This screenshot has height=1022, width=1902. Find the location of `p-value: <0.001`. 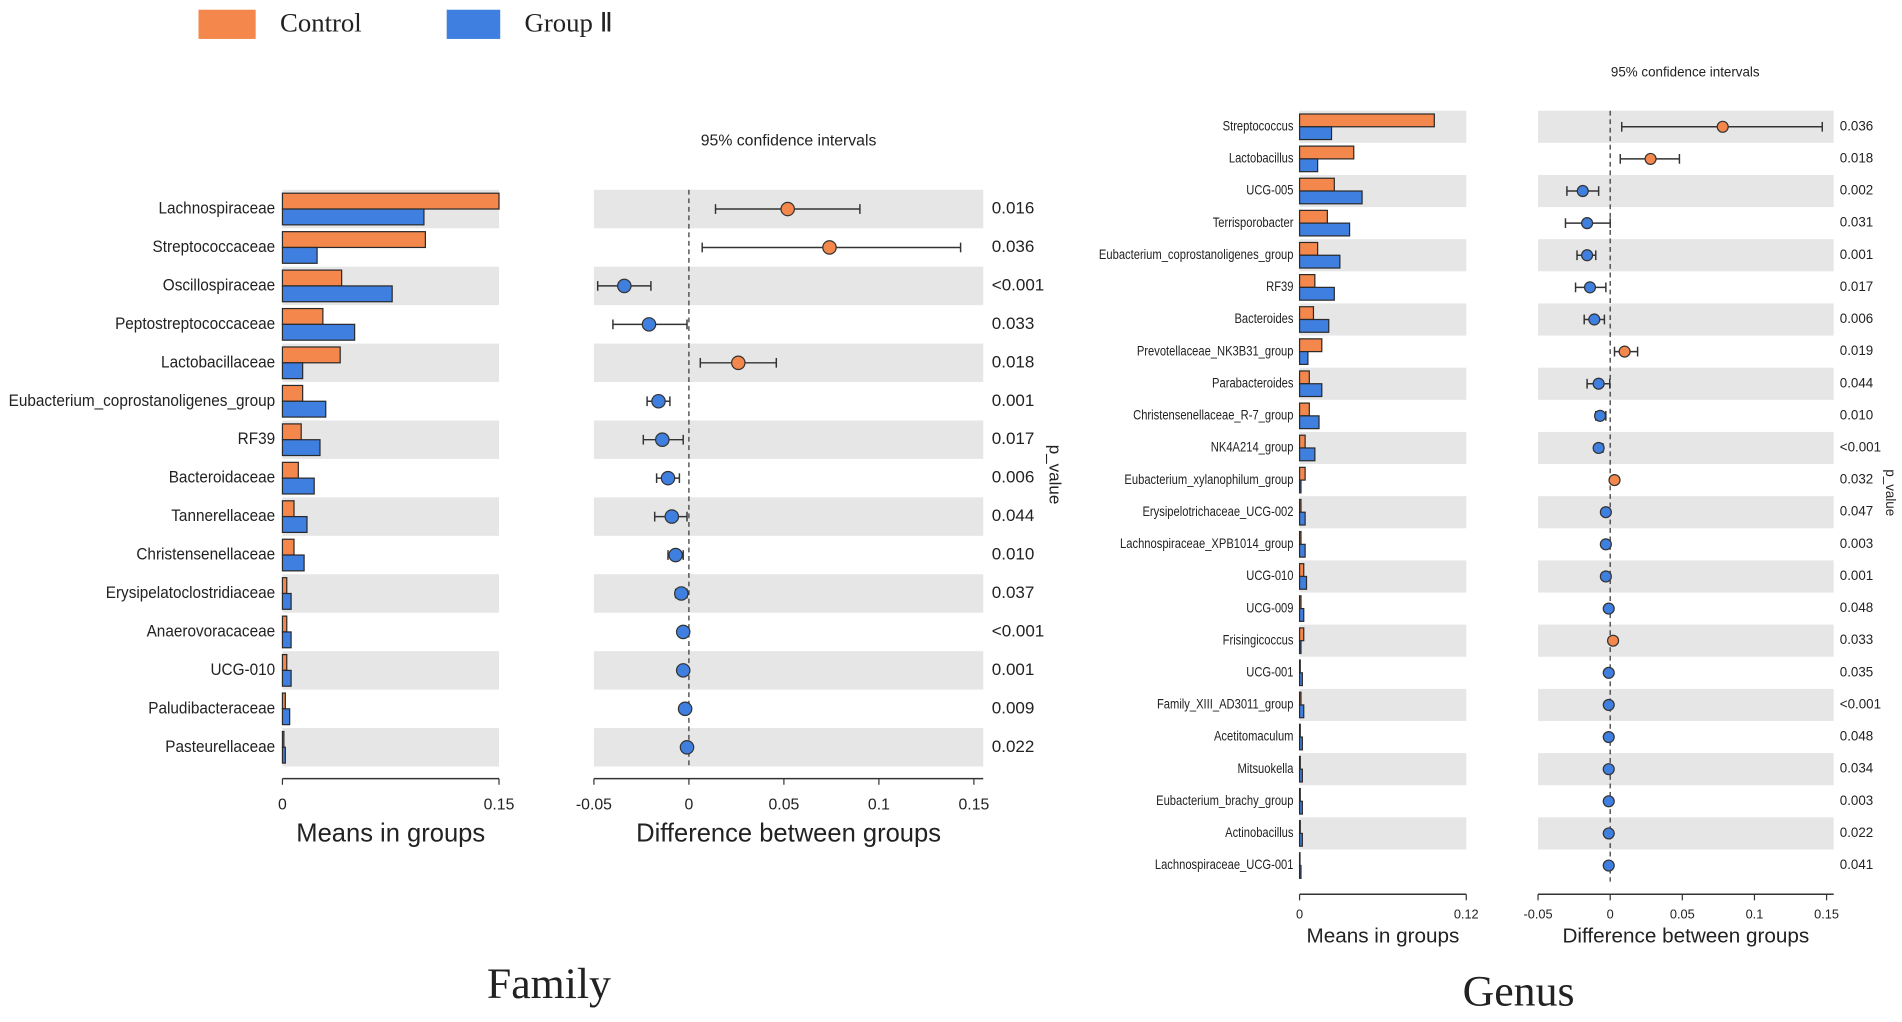

p-value: <0.001 is located at coordinates (1860, 447).